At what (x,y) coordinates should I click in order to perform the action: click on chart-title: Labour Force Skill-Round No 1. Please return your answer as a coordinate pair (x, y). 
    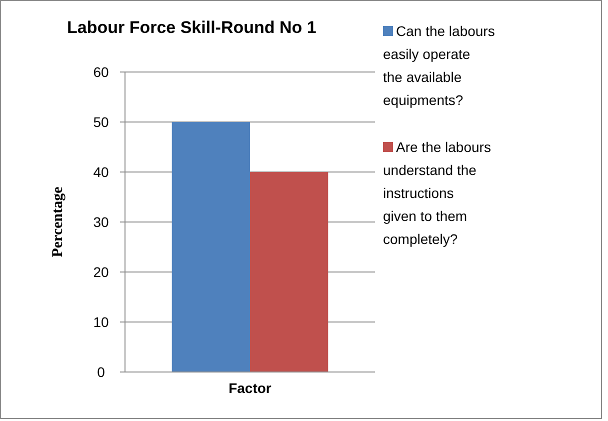
    Looking at the image, I should click on (191, 27).